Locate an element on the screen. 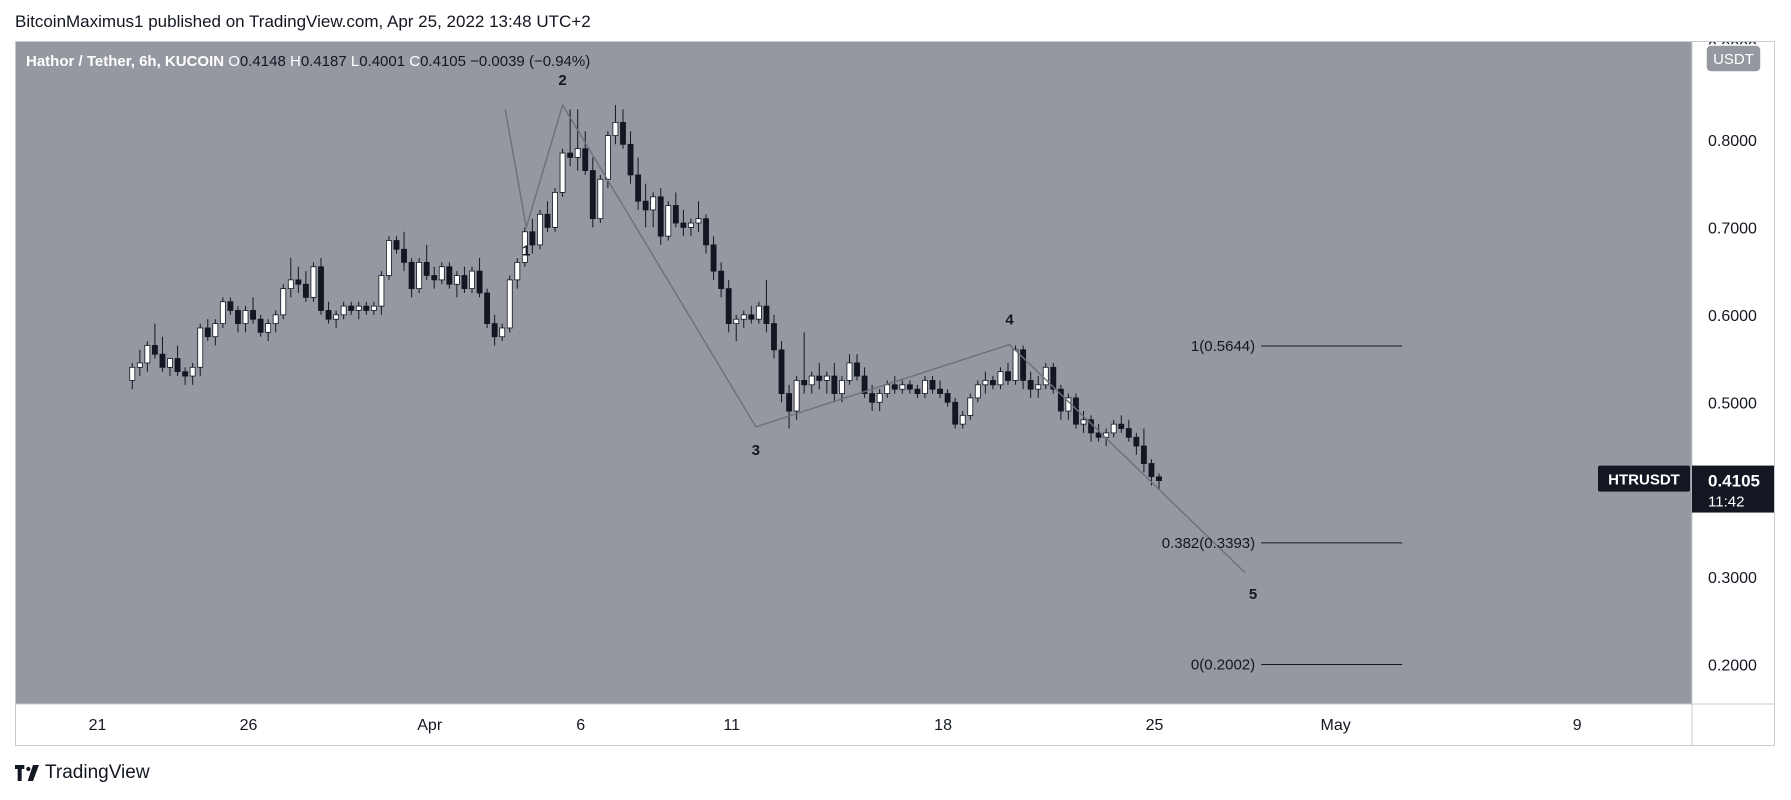 This screenshot has height=800, width=1791. legend-title: Hathor / Tether, 6h, KUCOIN is located at coordinates (127, 61).